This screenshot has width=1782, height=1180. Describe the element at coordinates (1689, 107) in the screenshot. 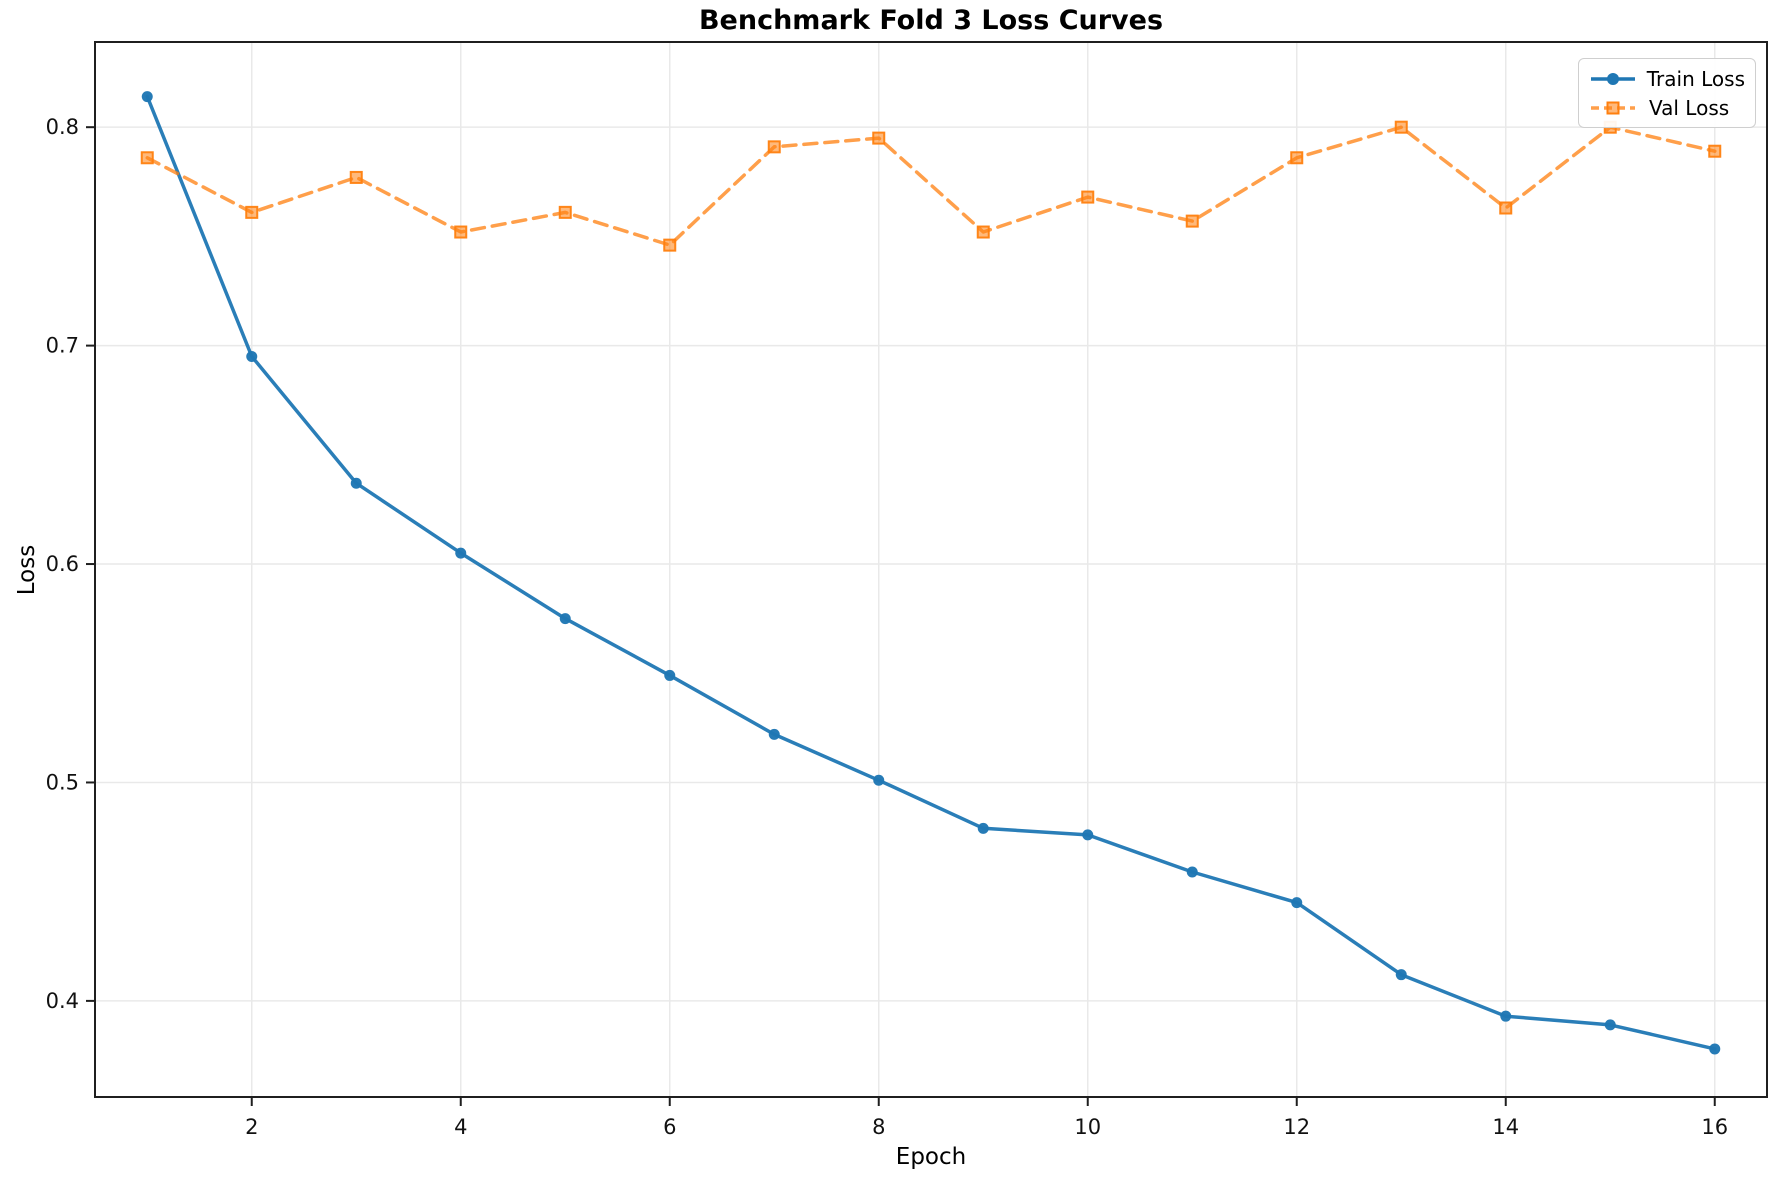

I see `legend-label-val-loss: Val Loss` at that location.